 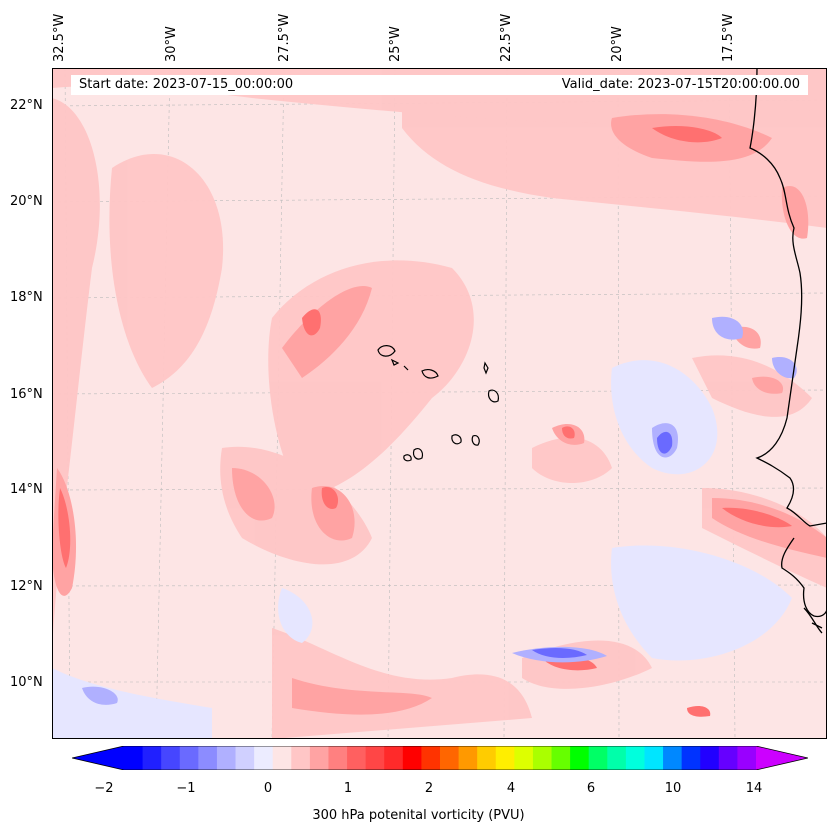 I want to click on lon-label: 32.5°W, so click(x=59, y=37).